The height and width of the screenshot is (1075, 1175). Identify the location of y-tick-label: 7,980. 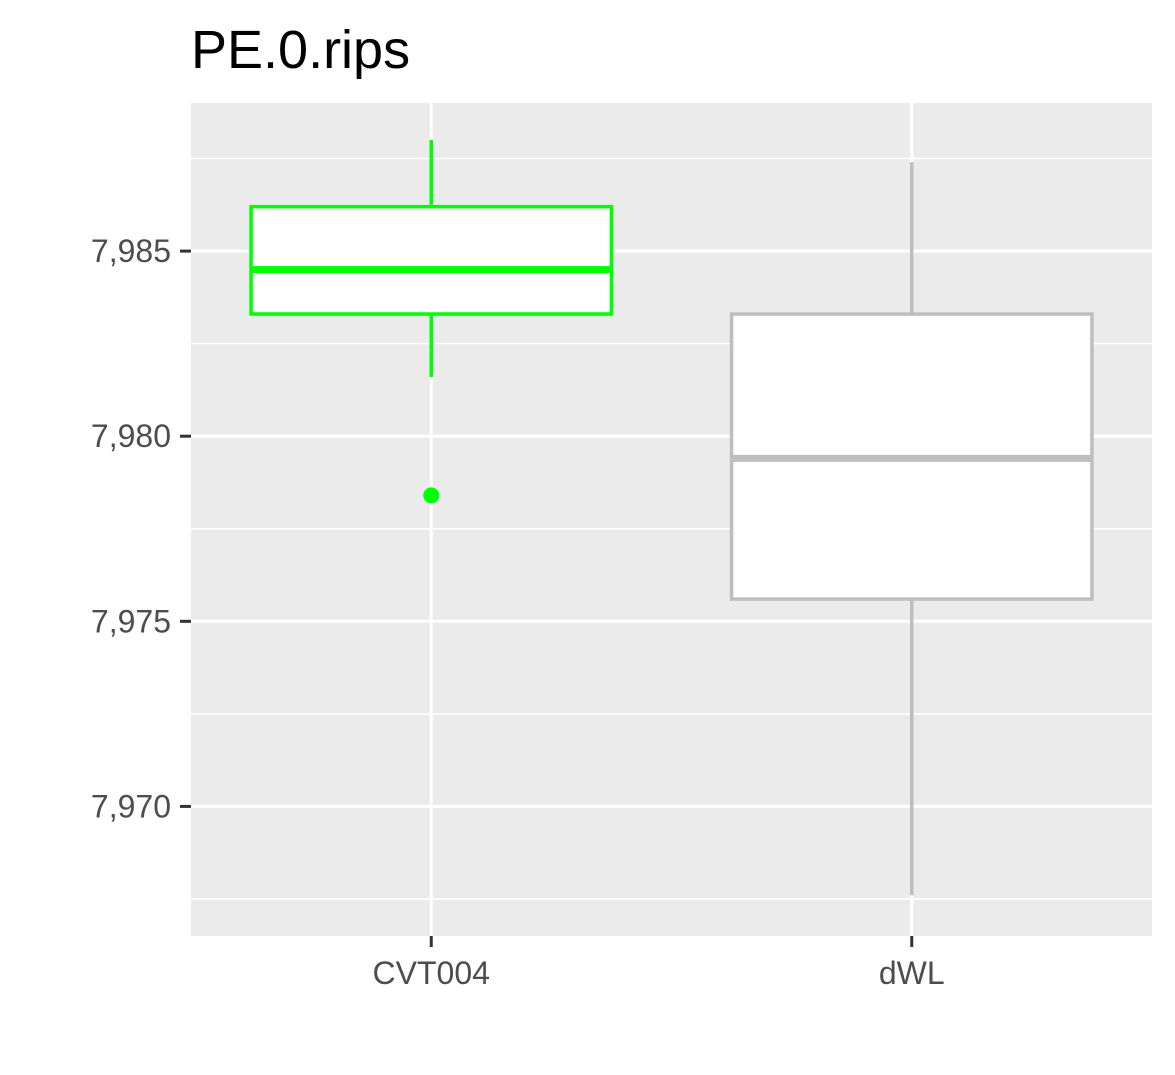
(131, 436).